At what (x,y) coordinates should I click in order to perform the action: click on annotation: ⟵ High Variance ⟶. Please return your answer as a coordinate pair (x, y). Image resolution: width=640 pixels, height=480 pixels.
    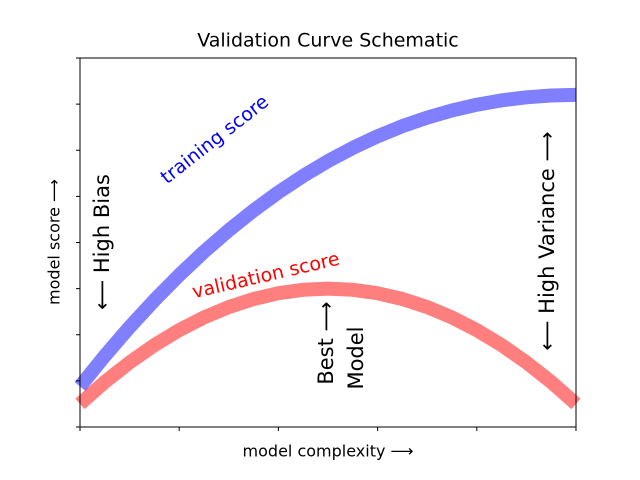
    Looking at the image, I should click on (547, 240).